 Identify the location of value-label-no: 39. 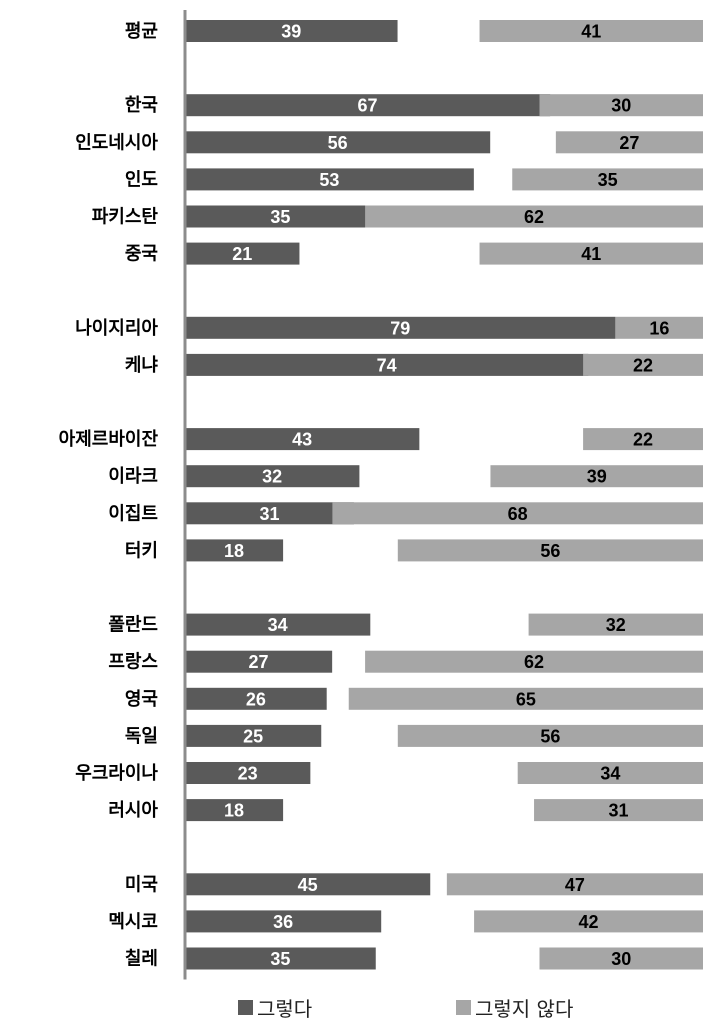
(597, 477).